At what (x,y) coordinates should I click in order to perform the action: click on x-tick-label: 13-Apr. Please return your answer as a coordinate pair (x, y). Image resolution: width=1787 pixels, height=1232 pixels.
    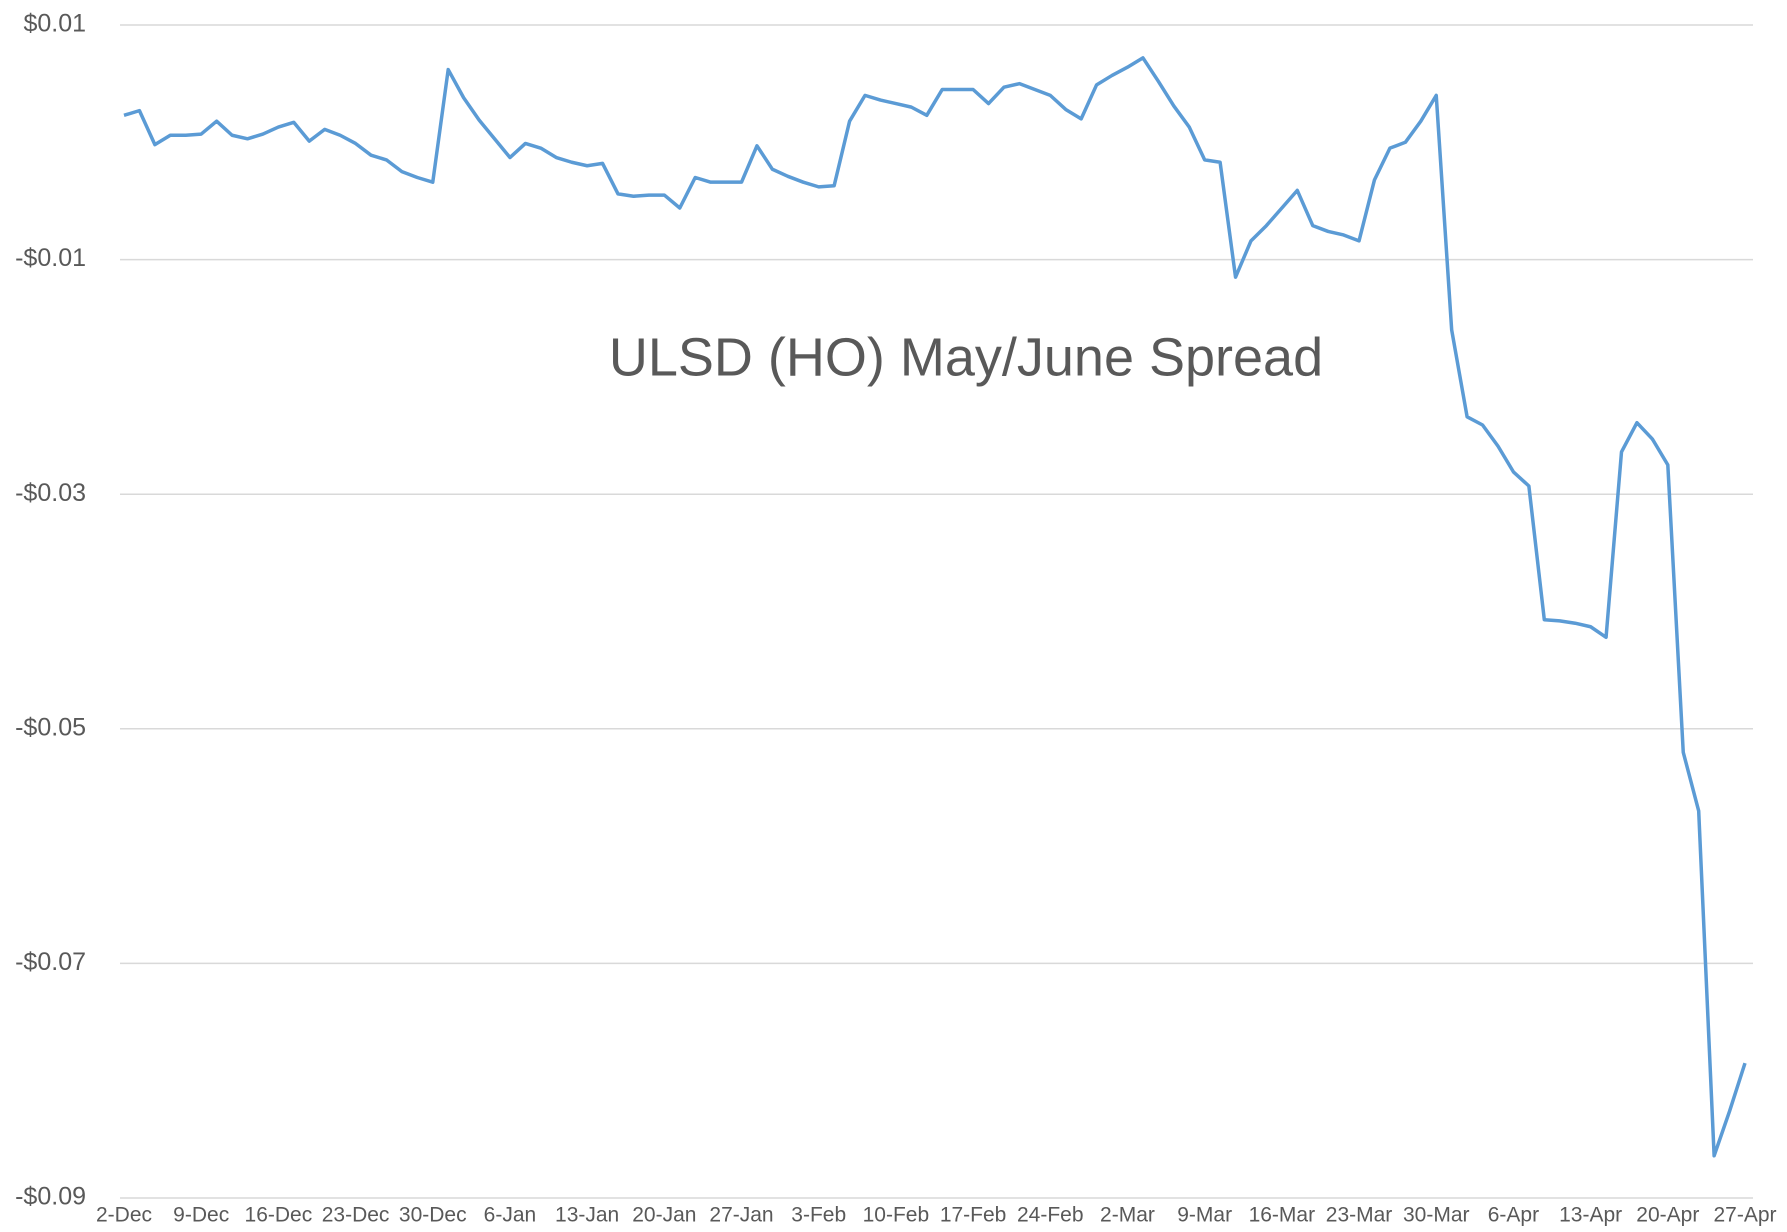
    Looking at the image, I should click on (1590, 1215).